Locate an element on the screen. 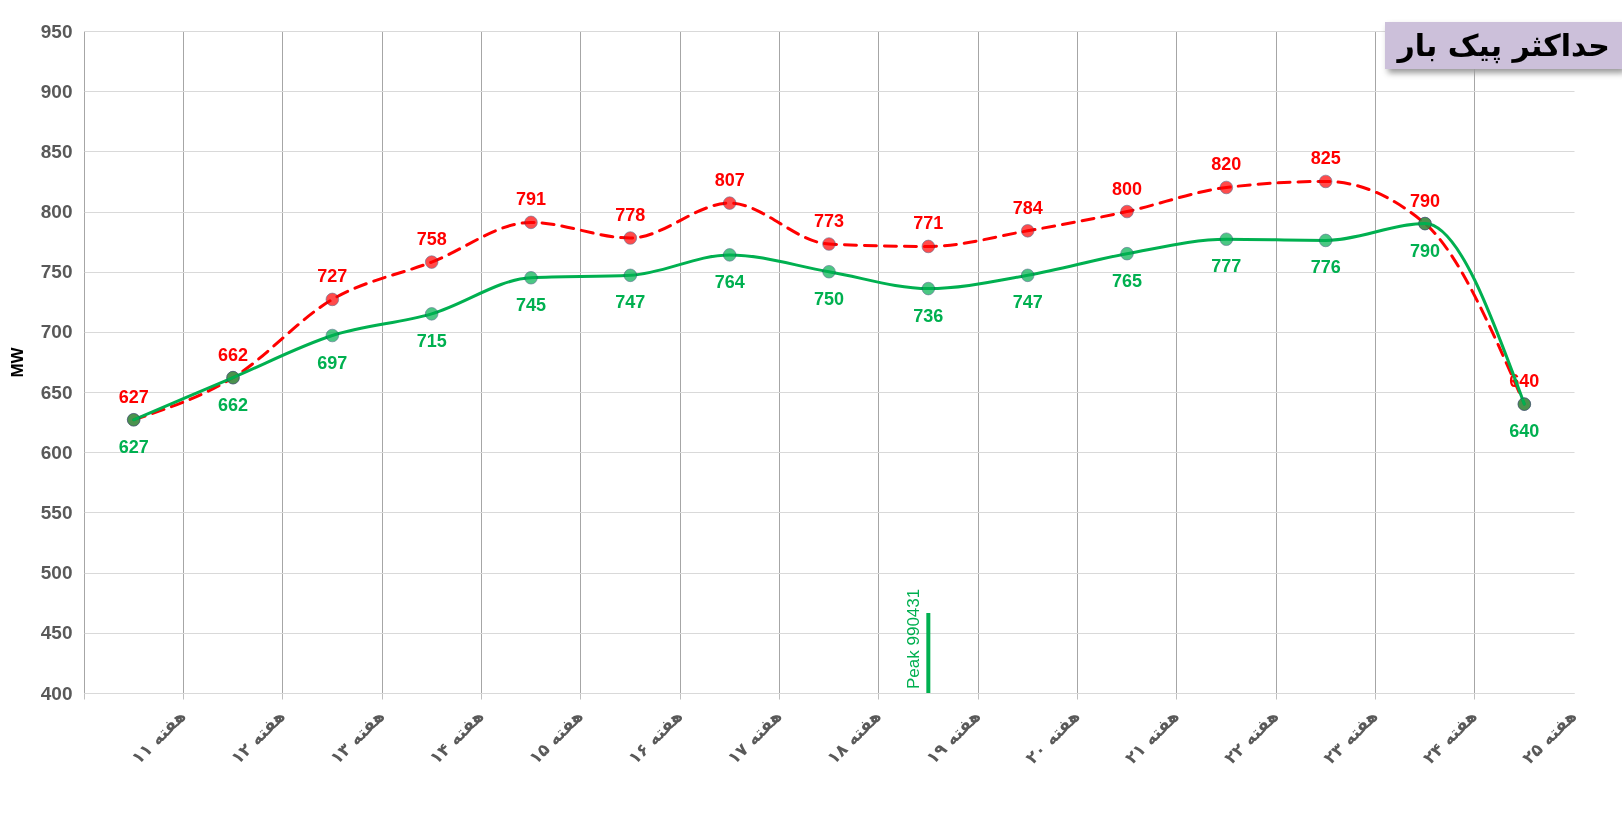 The image size is (1622, 834). chart-title: حداکثر پیک بار is located at coordinates (1503, 45).